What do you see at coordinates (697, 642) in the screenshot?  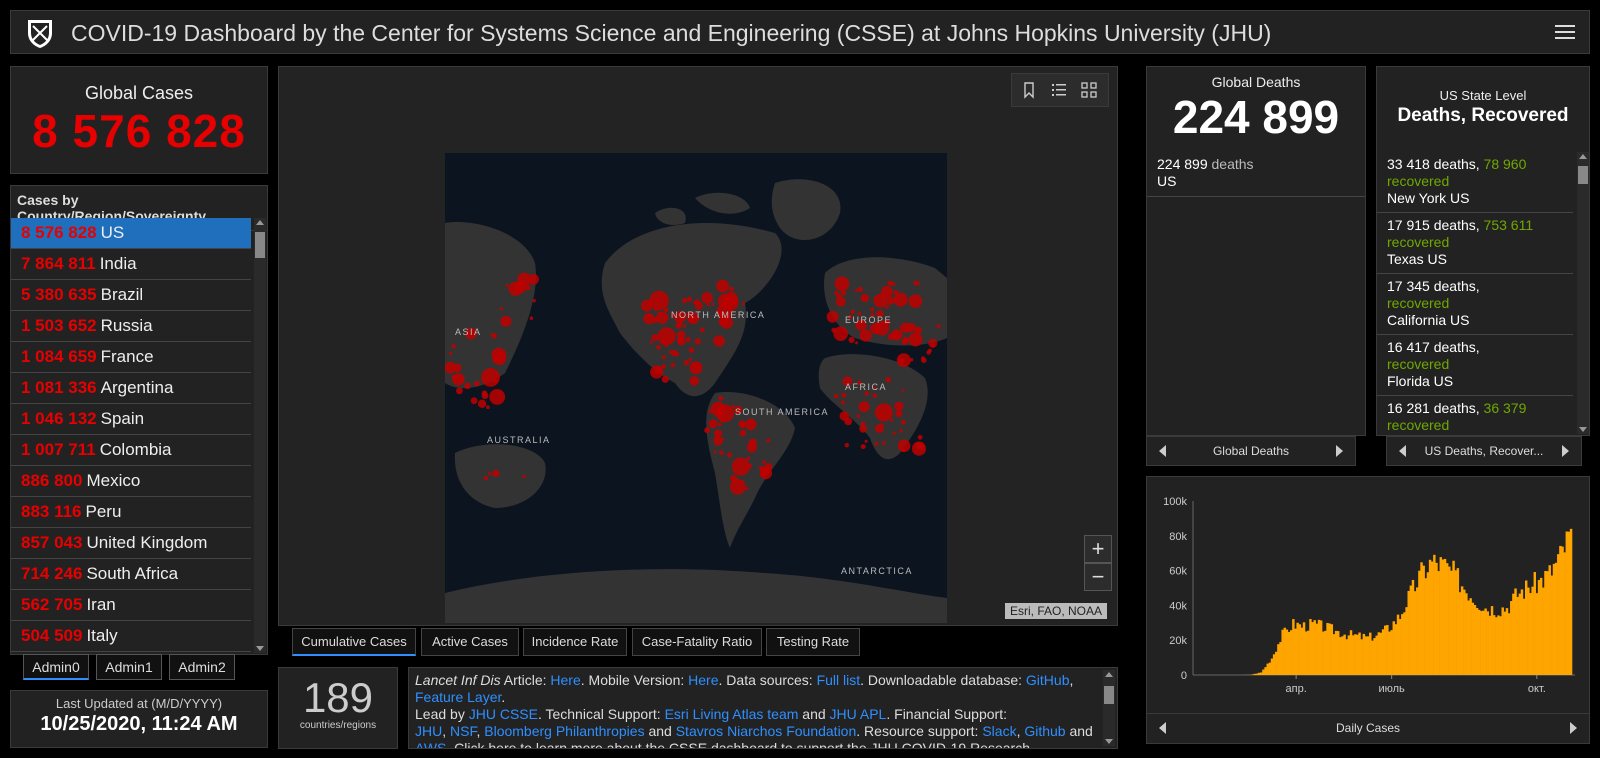 I see `tab-case-fatality-ratio: Case-Fatality Ratio` at bounding box center [697, 642].